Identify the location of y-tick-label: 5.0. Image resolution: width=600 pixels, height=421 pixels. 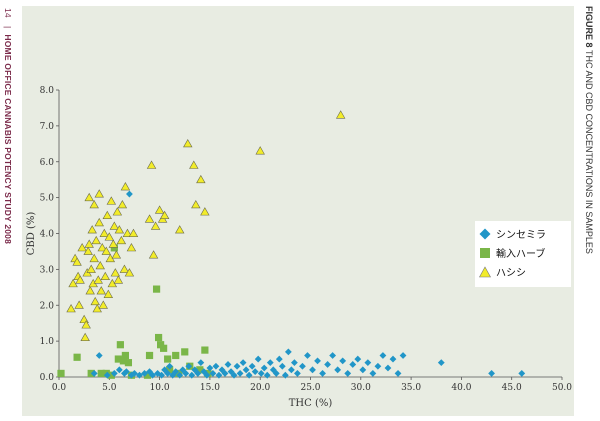
(47, 199).